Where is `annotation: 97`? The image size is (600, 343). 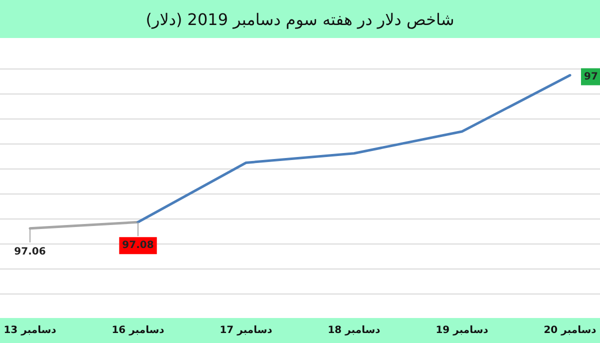 annotation: 97 is located at coordinates (591, 76).